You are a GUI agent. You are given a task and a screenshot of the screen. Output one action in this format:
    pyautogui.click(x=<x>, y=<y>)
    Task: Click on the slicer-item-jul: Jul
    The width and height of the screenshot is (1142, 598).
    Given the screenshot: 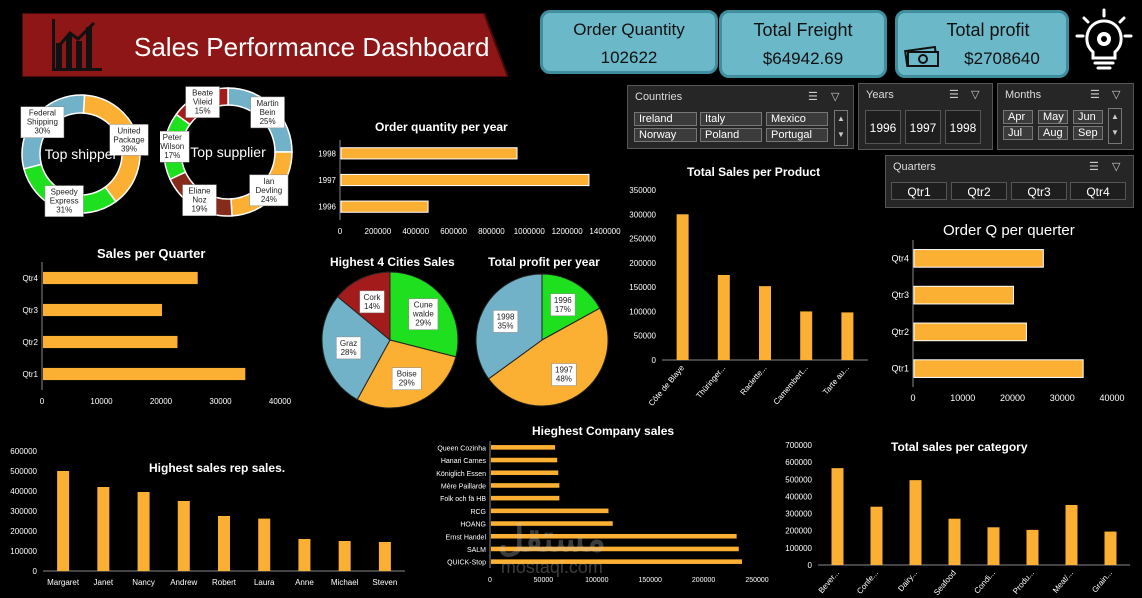 What is the action you would take?
    pyautogui.click(x=1018, y=133)
    